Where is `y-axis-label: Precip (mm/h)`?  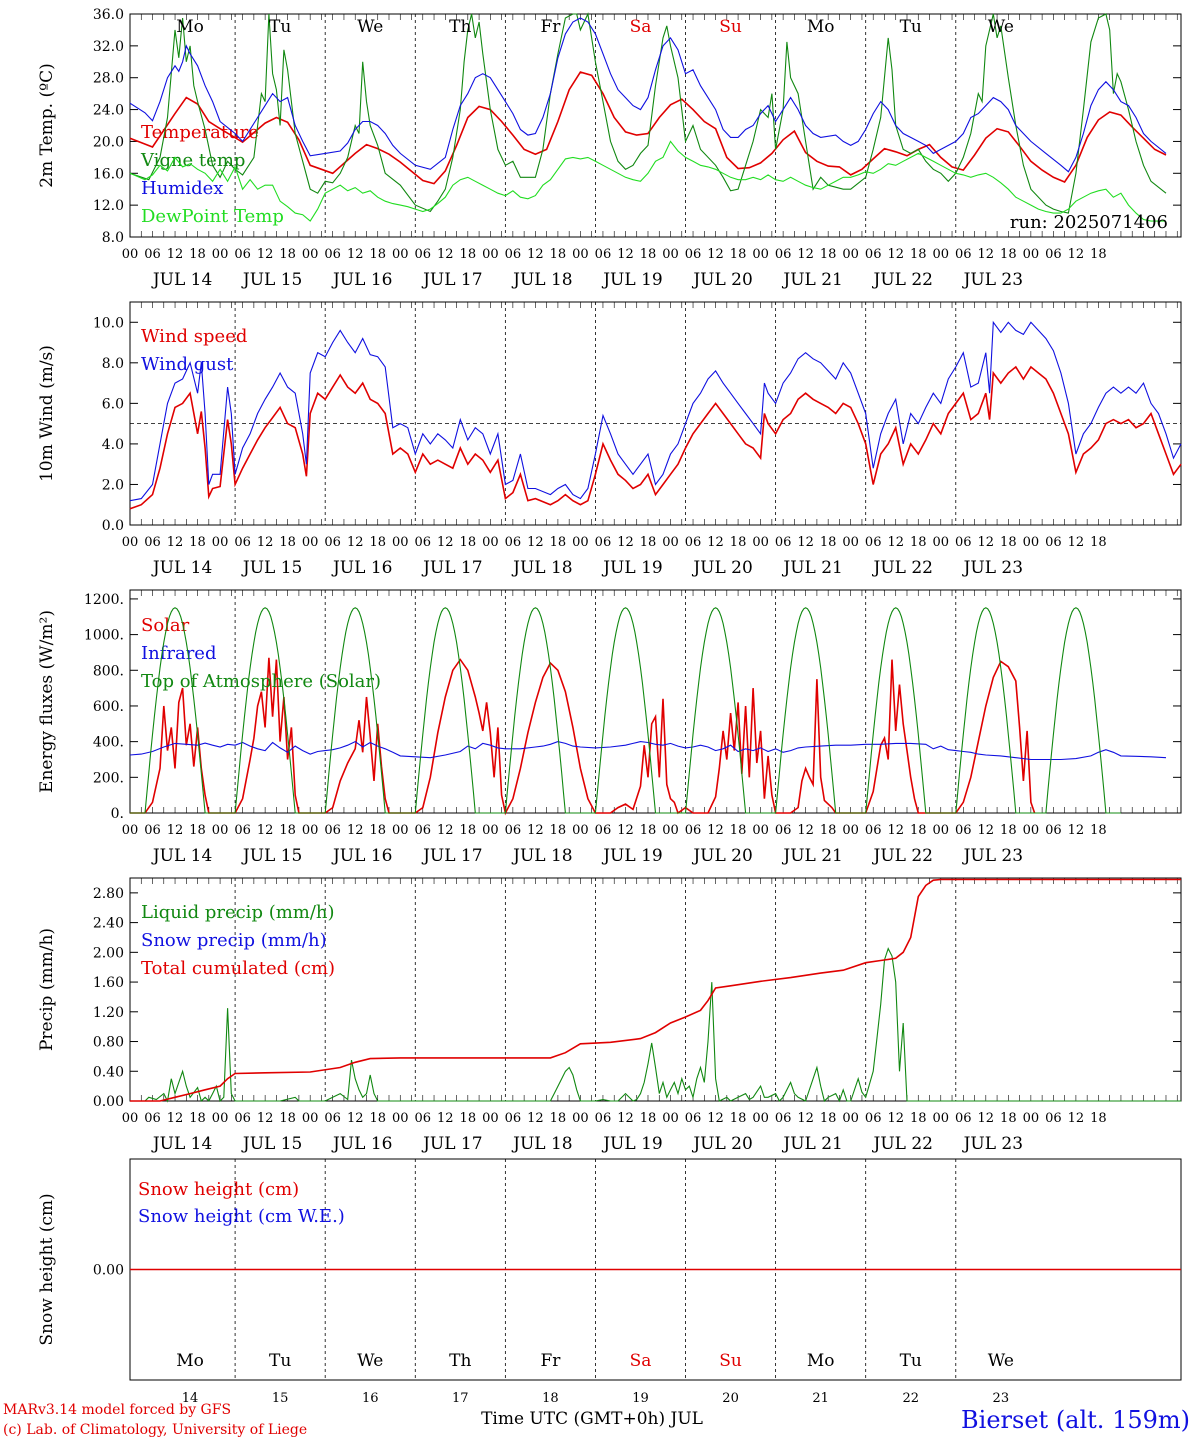
y-axis-label: Precip (mm/h) is located at coordinates (47, 989).